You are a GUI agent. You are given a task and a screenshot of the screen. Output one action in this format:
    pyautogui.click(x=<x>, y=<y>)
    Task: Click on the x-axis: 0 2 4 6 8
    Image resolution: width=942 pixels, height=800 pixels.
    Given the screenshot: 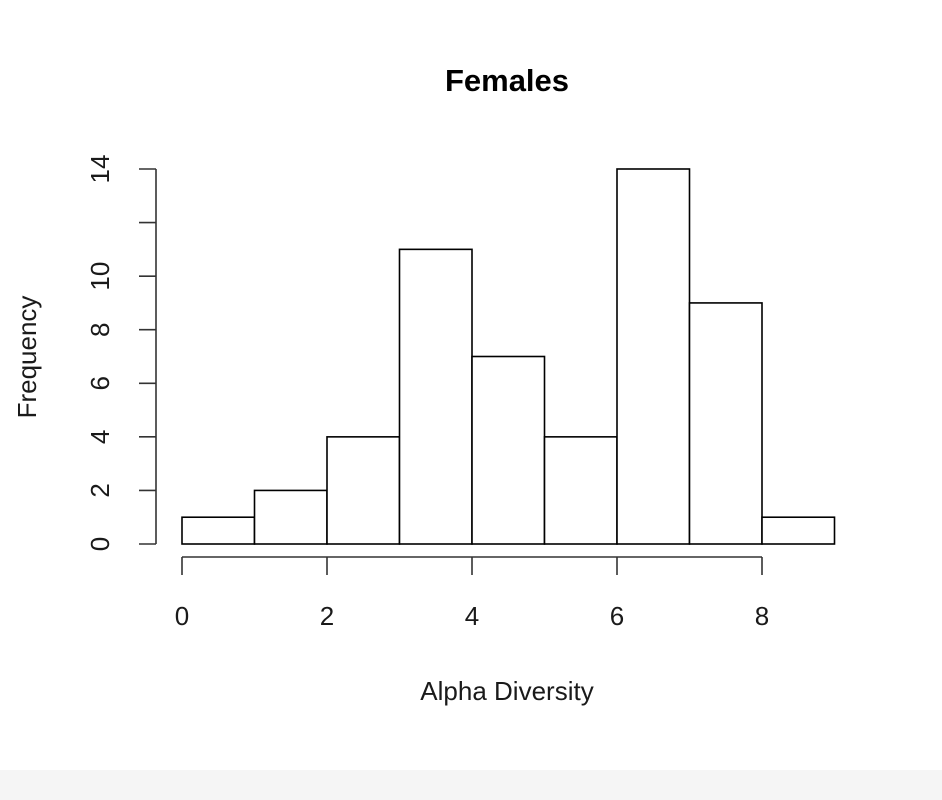 What is the action you would take?
    pyautogui.click(x=472, y=593)
    